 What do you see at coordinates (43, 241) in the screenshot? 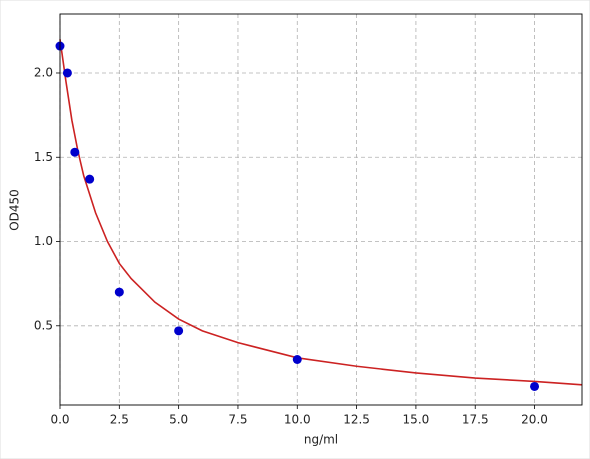
I see `y-tick-label: 1.0` at bounding box center [43, 241].